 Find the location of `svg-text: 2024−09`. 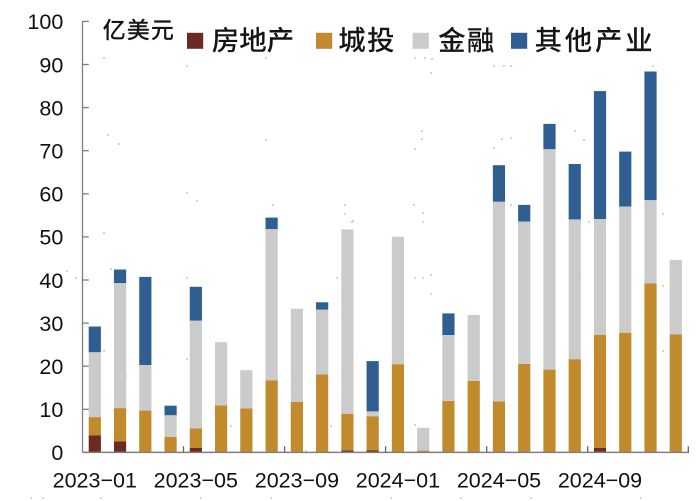

svg-text: 2024−09 is located at coordinates (600, 480).